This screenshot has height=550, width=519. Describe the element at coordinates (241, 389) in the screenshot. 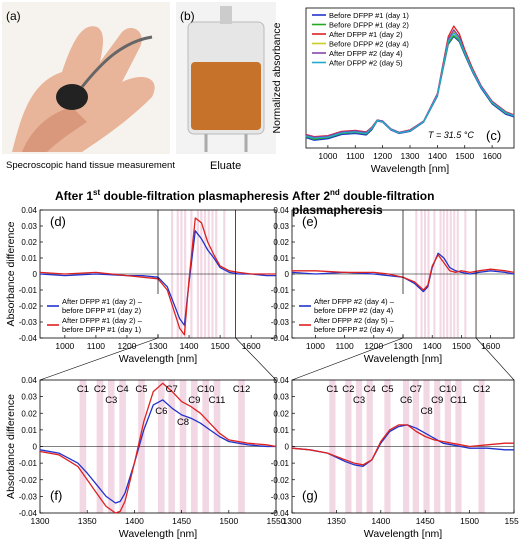

I see `band-label-f-C12: C12` at that location.